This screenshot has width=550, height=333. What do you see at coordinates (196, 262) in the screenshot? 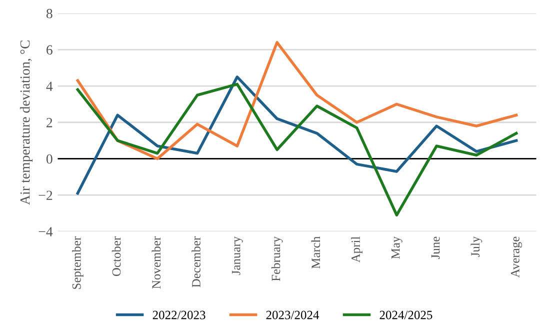
I see `x-tick-label: December` at bounding box center [196, 262].